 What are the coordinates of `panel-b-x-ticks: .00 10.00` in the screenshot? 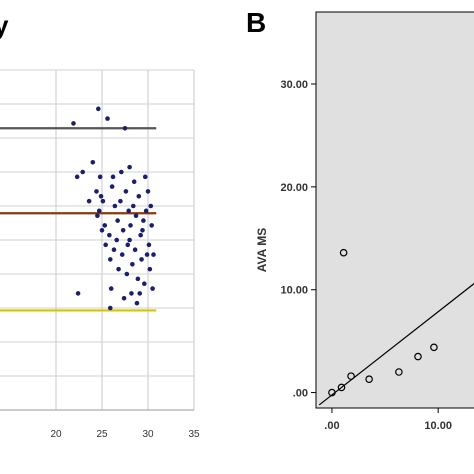 It's located at (388, 420).